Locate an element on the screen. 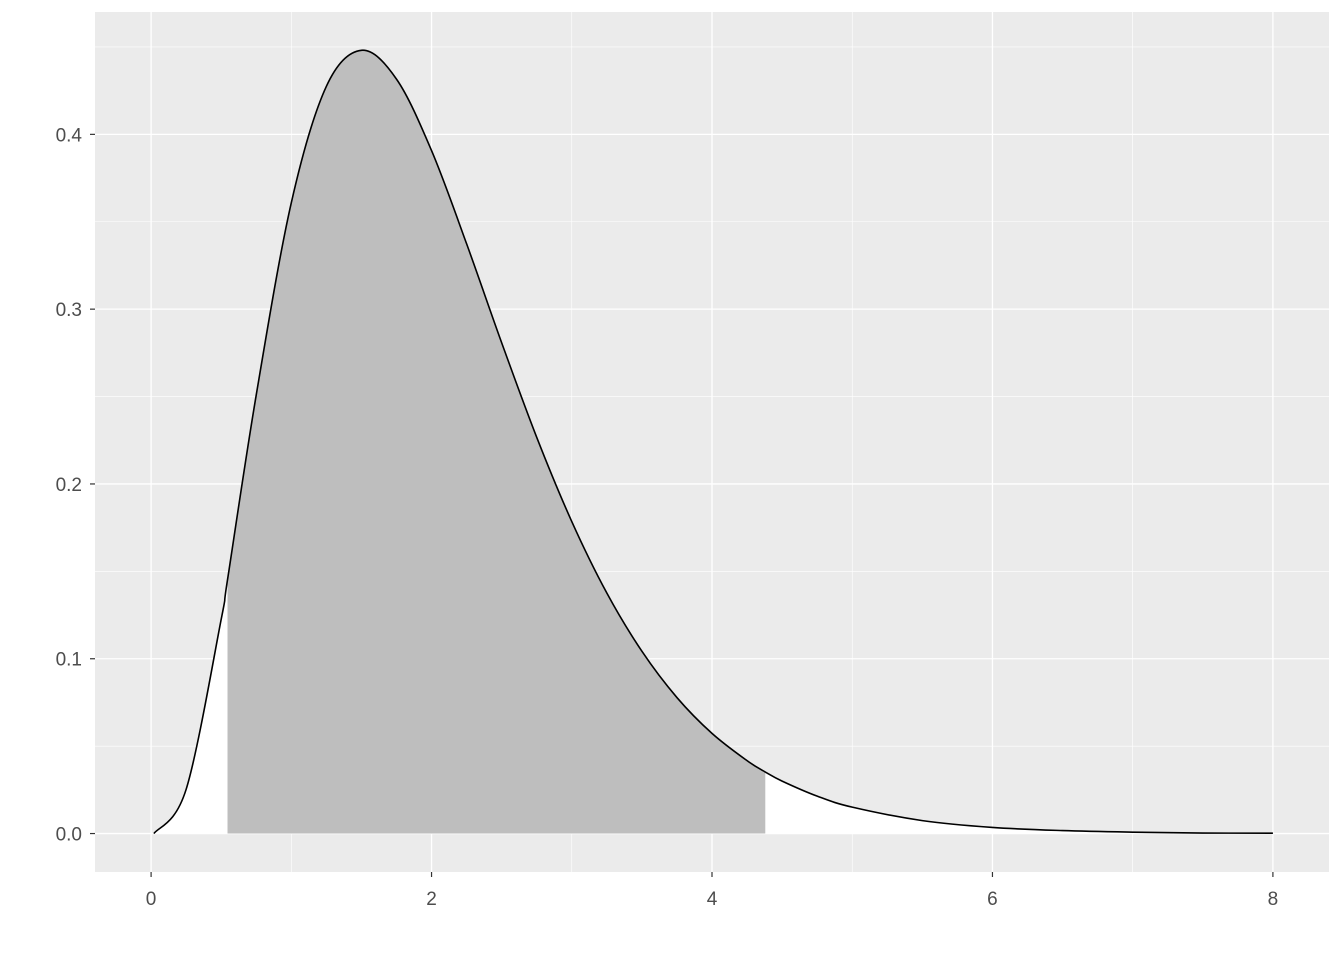  x-tick-label: 2 is located at coordinates (431, 899).